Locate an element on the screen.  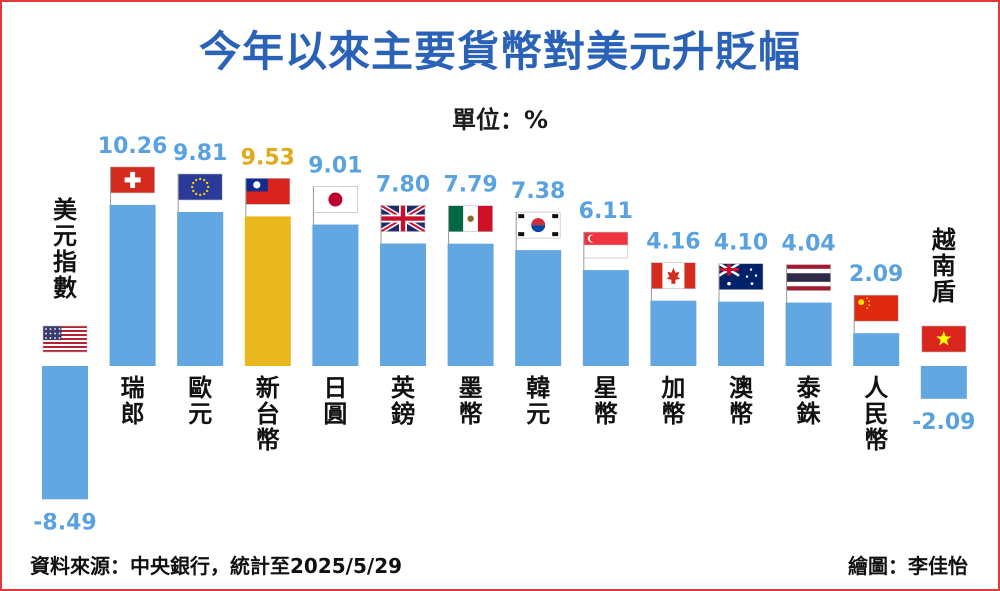
switzerland-flag-icon is located at coordinates (132, 180).